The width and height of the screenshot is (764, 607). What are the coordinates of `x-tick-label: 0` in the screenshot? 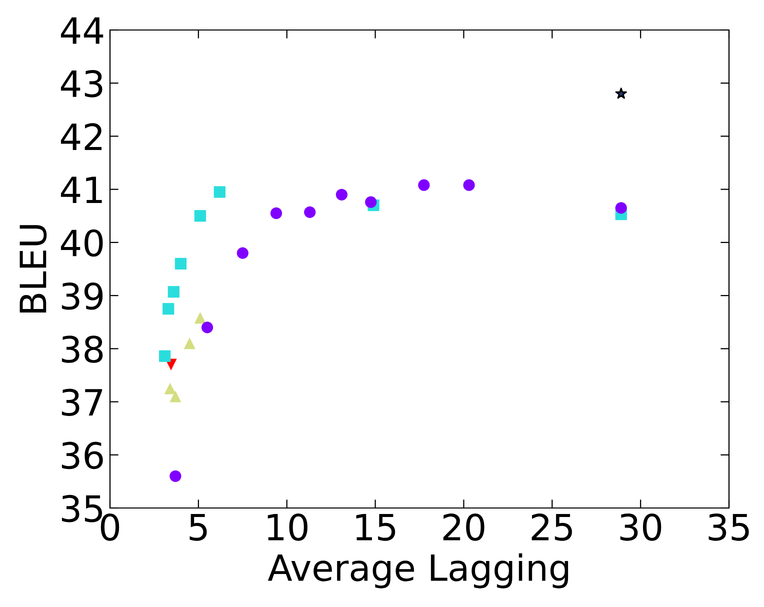 It's located at (110, 527).